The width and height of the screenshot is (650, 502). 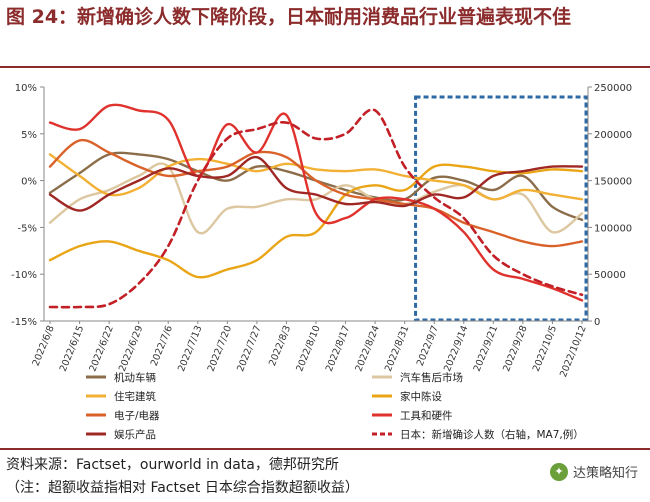 I want to click on legend-label: 汽车售后市场, so click(x=431, y=377).